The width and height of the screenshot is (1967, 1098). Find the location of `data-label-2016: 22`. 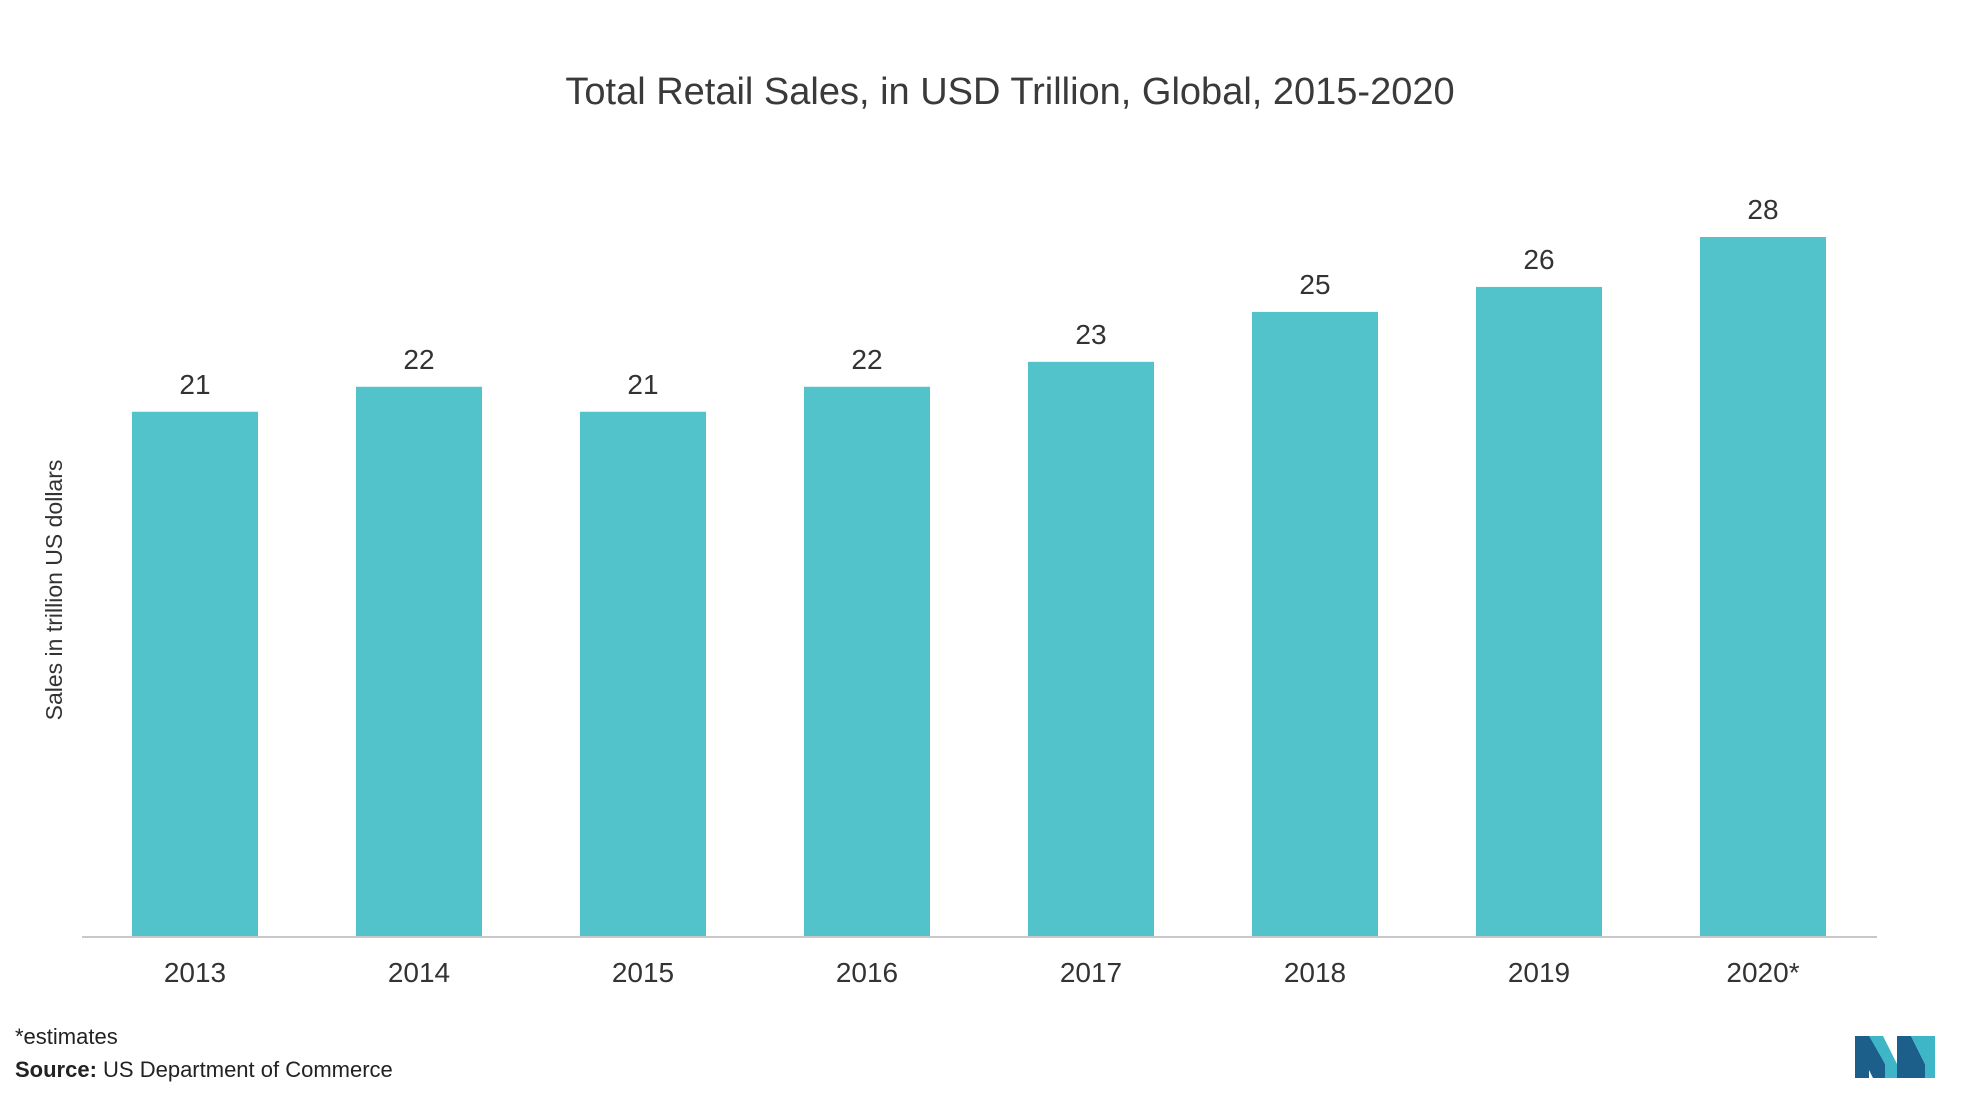

data-label-2016: 22 is located at coordinates (866, 359).